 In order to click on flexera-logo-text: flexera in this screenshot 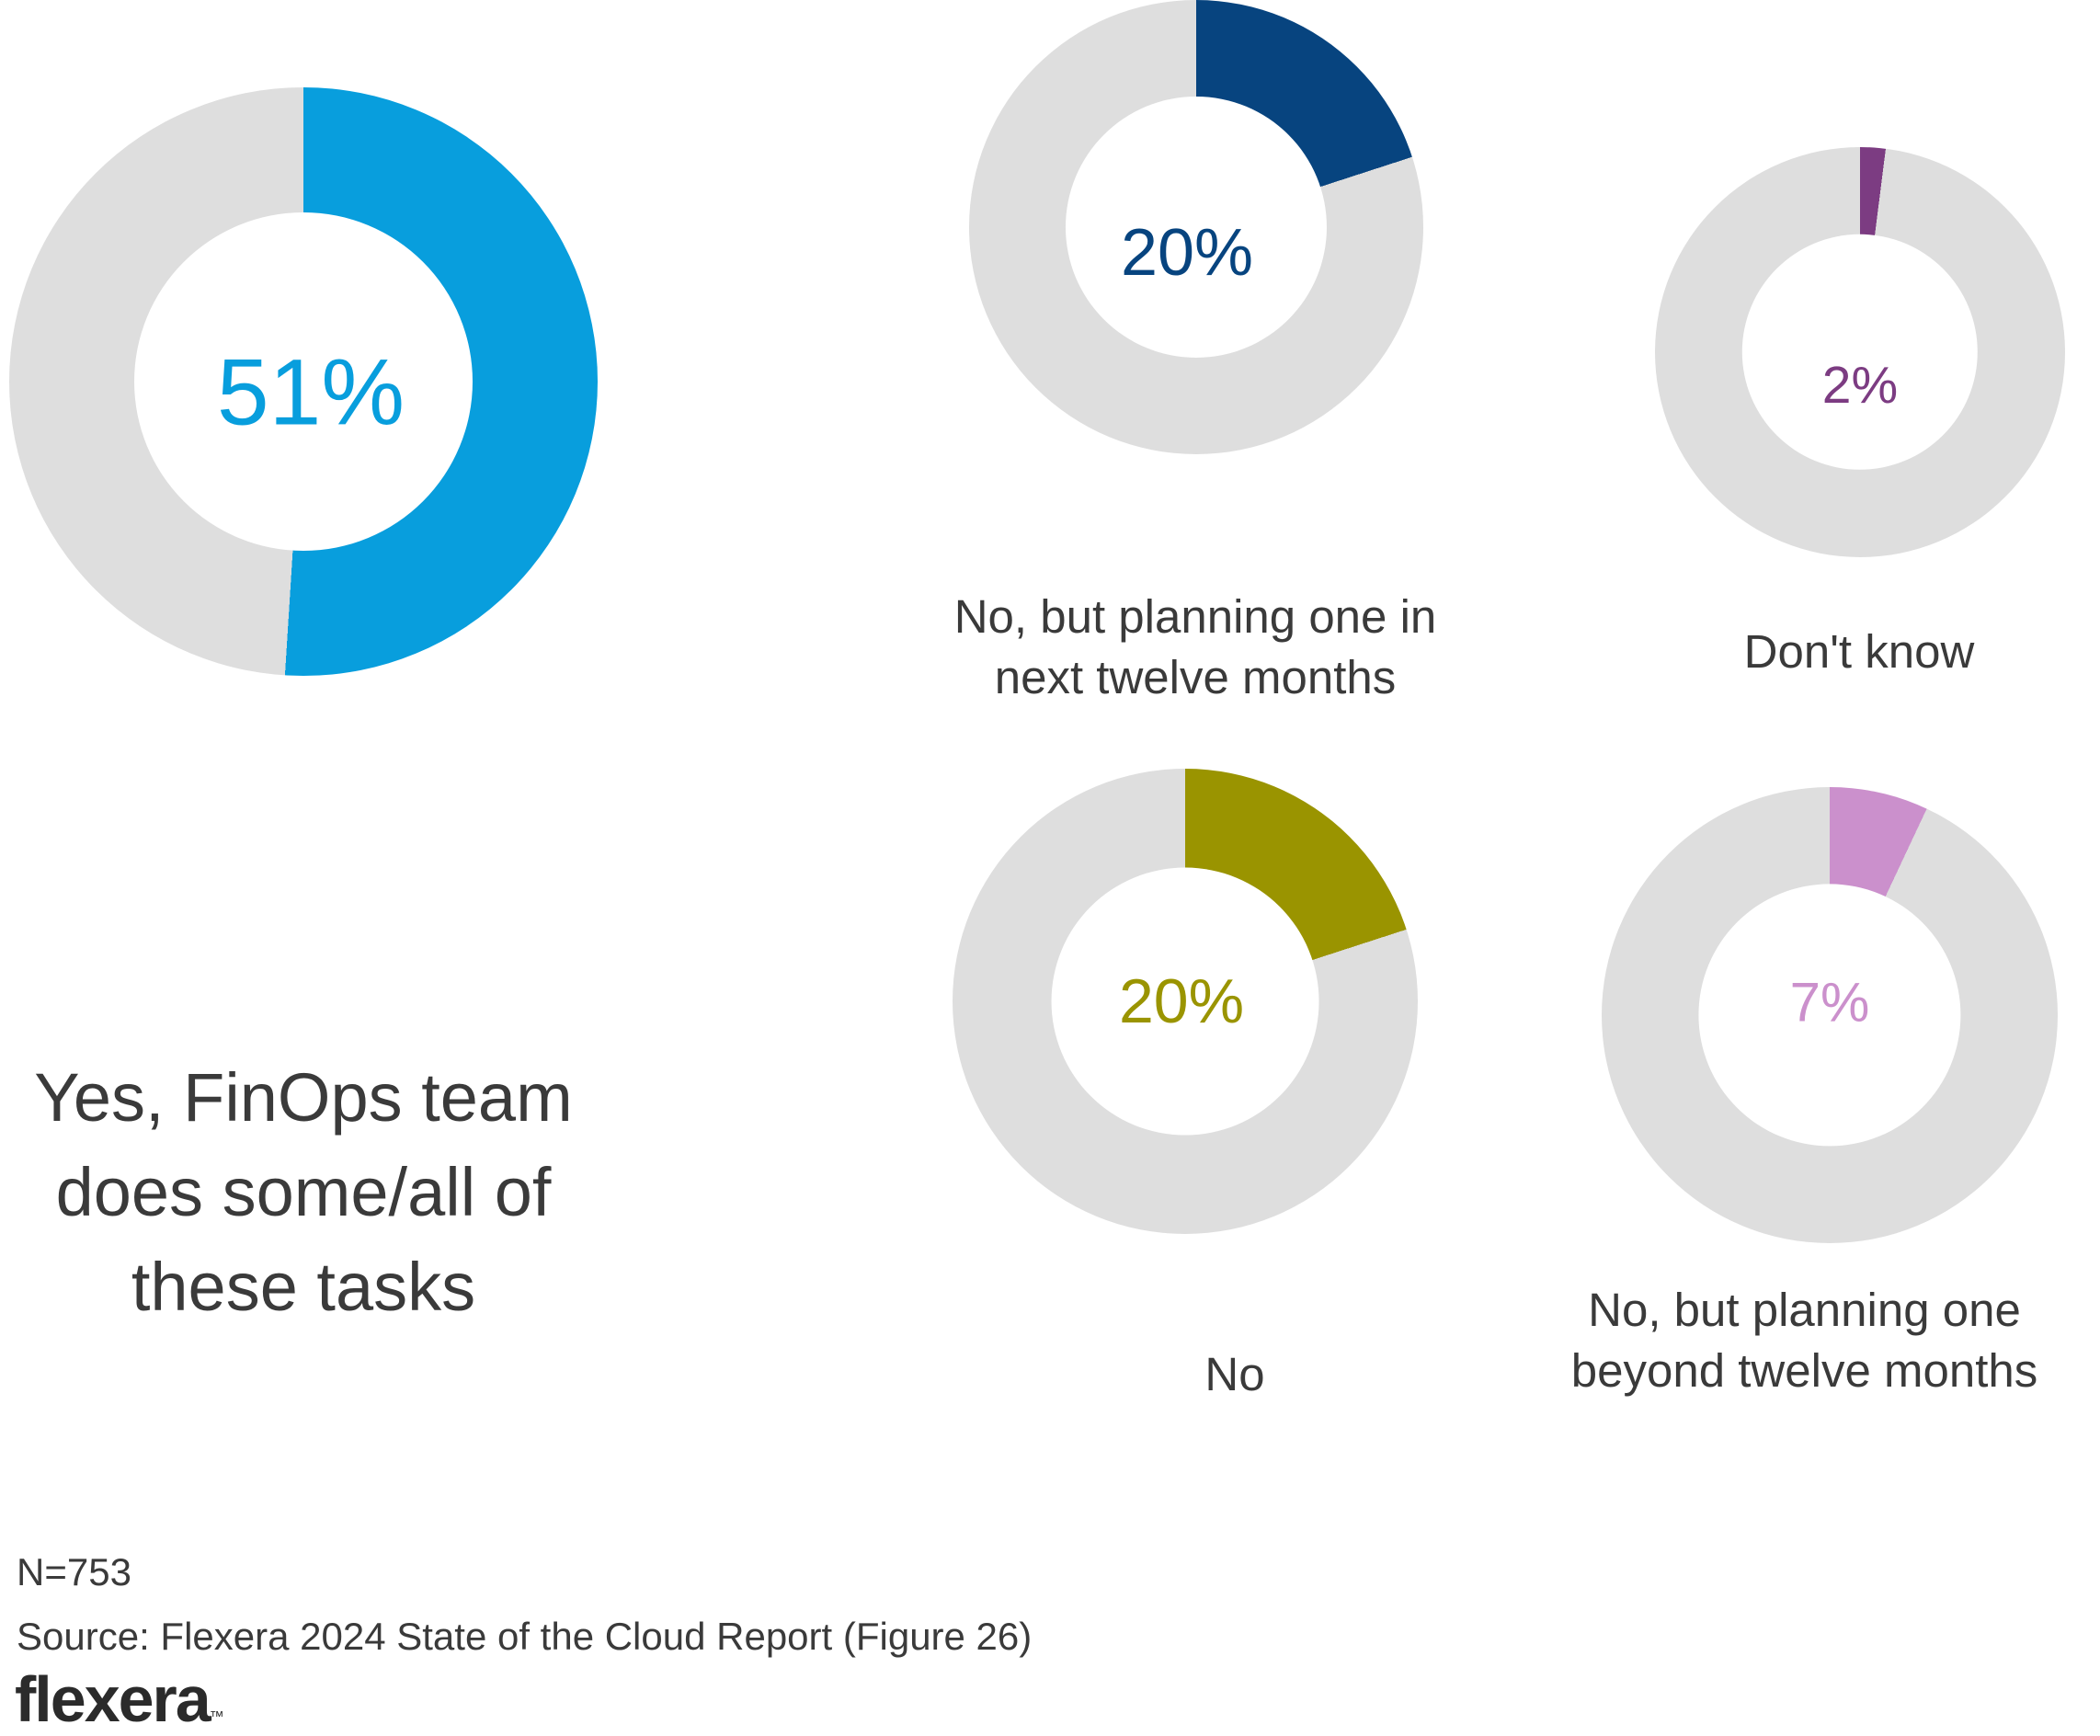, I will do `click(113, 1699)`.